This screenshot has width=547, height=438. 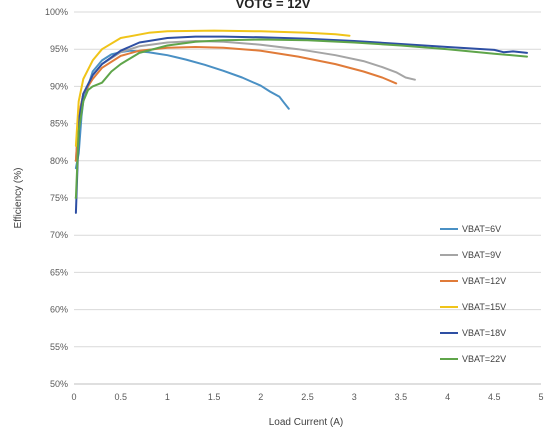 What do you see at coordinates (59, 235) in the screenshot?
I see `y-tick-label: 70%` at bounding box center [59, 235].